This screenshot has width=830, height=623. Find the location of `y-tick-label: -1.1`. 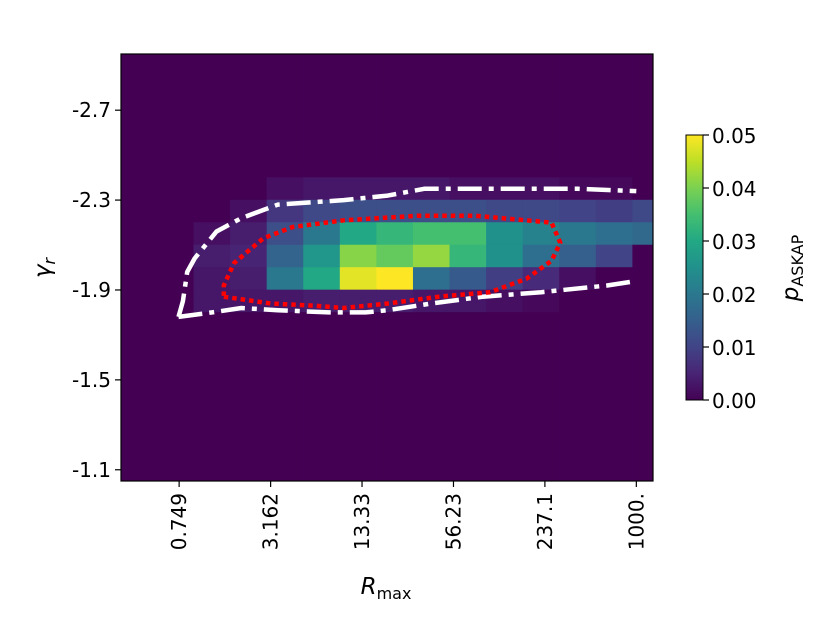

y-tick-label: -1.1 is located at coordinates (91, 470).